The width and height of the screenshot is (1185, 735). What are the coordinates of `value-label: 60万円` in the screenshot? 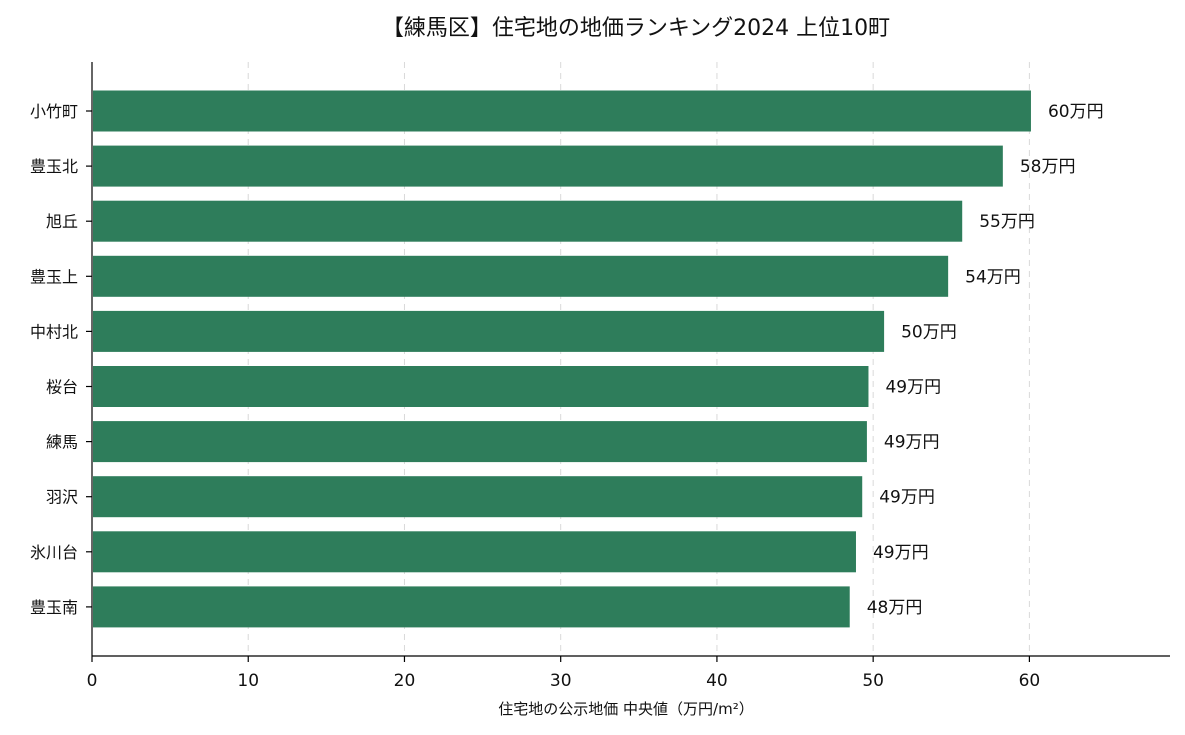 It's located at (1076, 112).